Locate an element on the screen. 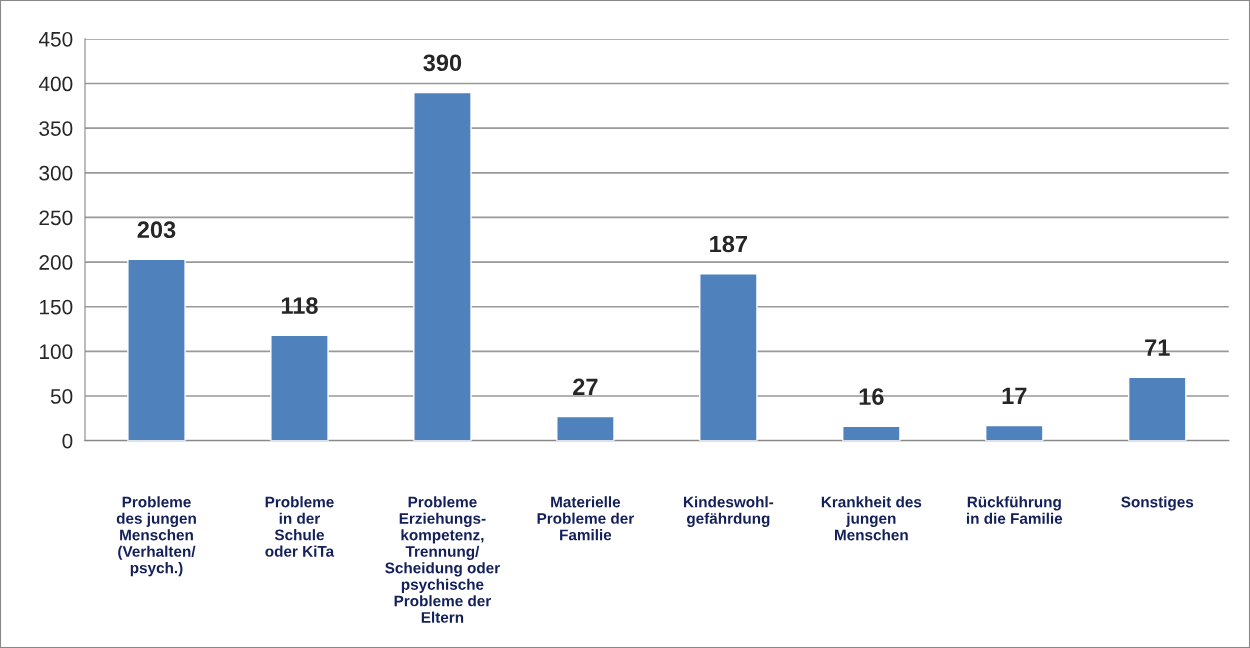 This screenshot has height=648, width=1250. data-label: 187 is located at coordinates (729, 244).